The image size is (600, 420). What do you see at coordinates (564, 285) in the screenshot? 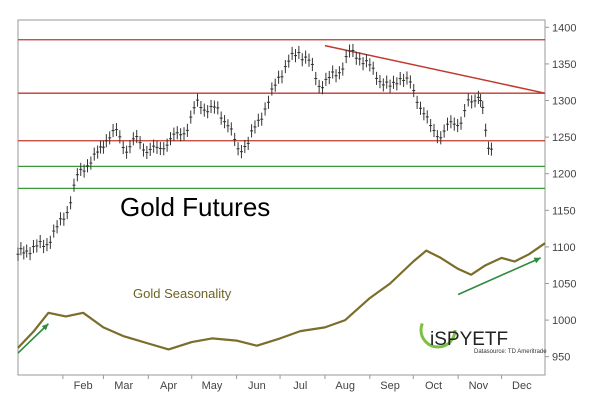
I see `y-tick-label: 1050` at bounding box center [564, 285].